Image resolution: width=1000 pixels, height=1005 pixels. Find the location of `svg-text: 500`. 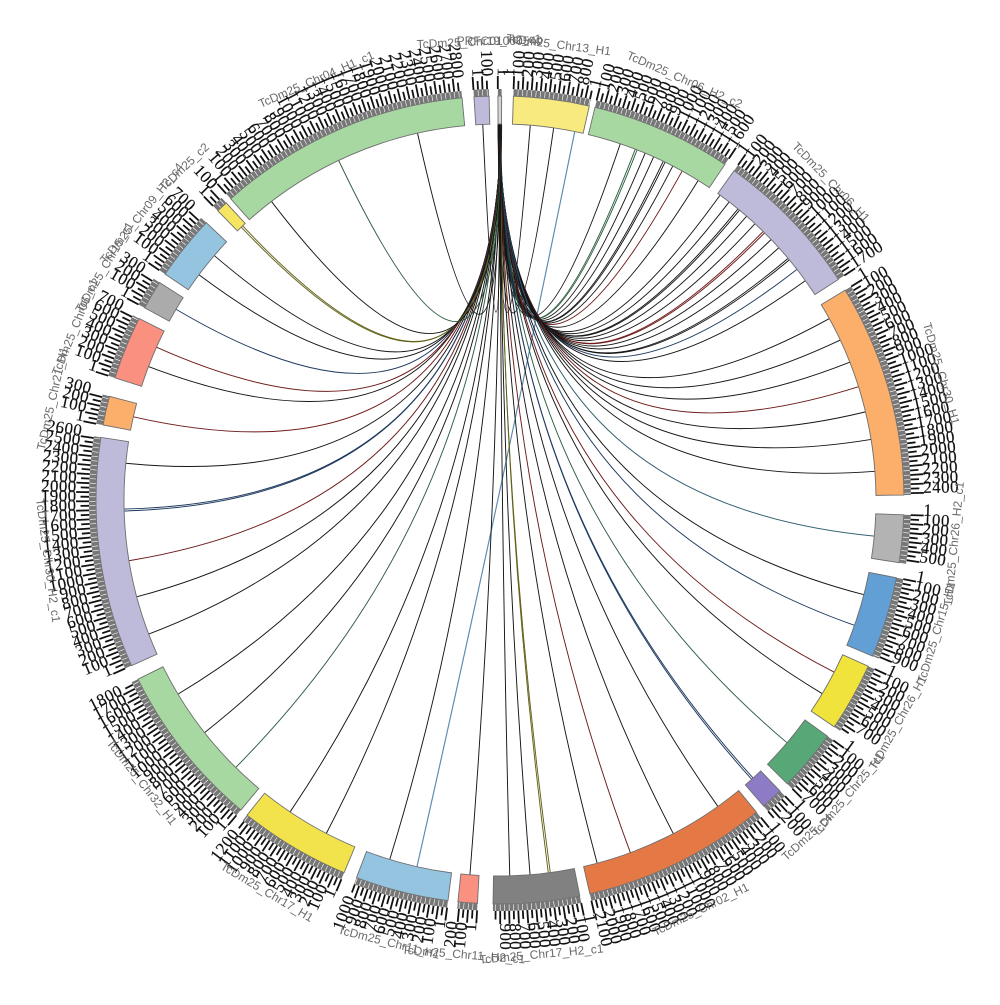

svg-text: 500 is located at coordinates (932, 558).